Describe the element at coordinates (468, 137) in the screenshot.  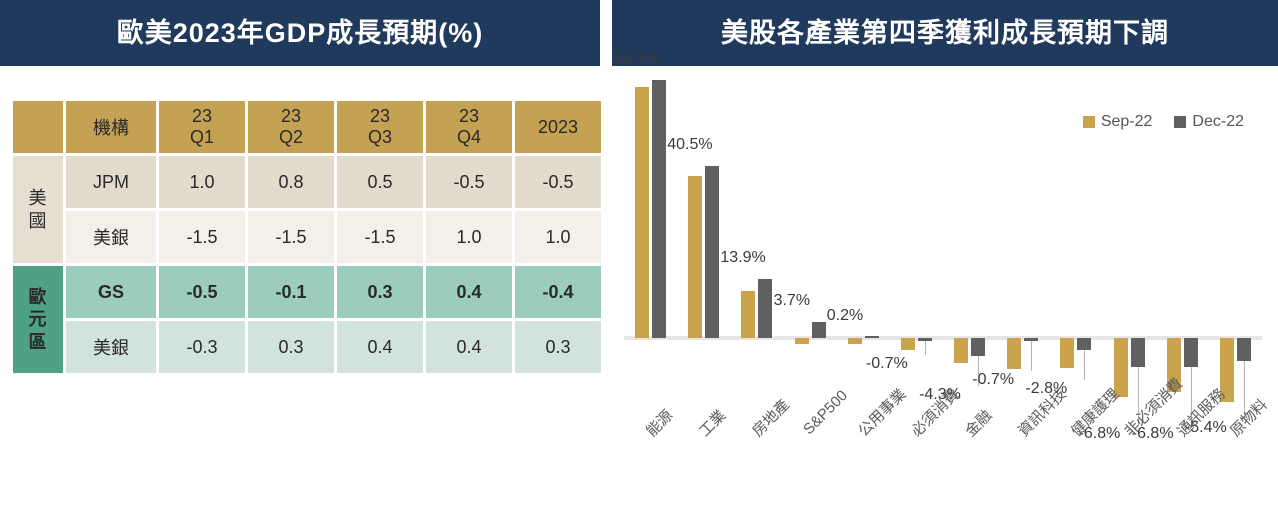
I see `header-23q4-quarter: Q4` at that location.